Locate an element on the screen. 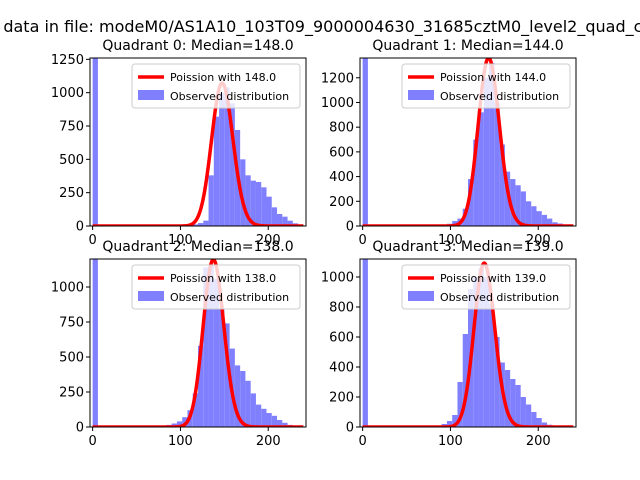 The height and width of the screenshot is (480, 640). legend: Poission with 138.0 Observed distribution is located at coordinates (216, 287).